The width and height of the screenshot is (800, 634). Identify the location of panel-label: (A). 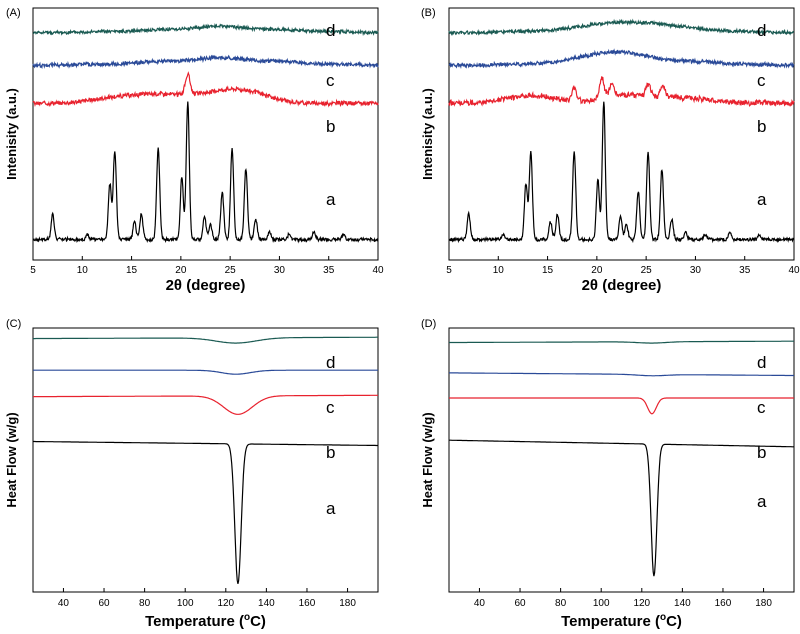
(13, 13).